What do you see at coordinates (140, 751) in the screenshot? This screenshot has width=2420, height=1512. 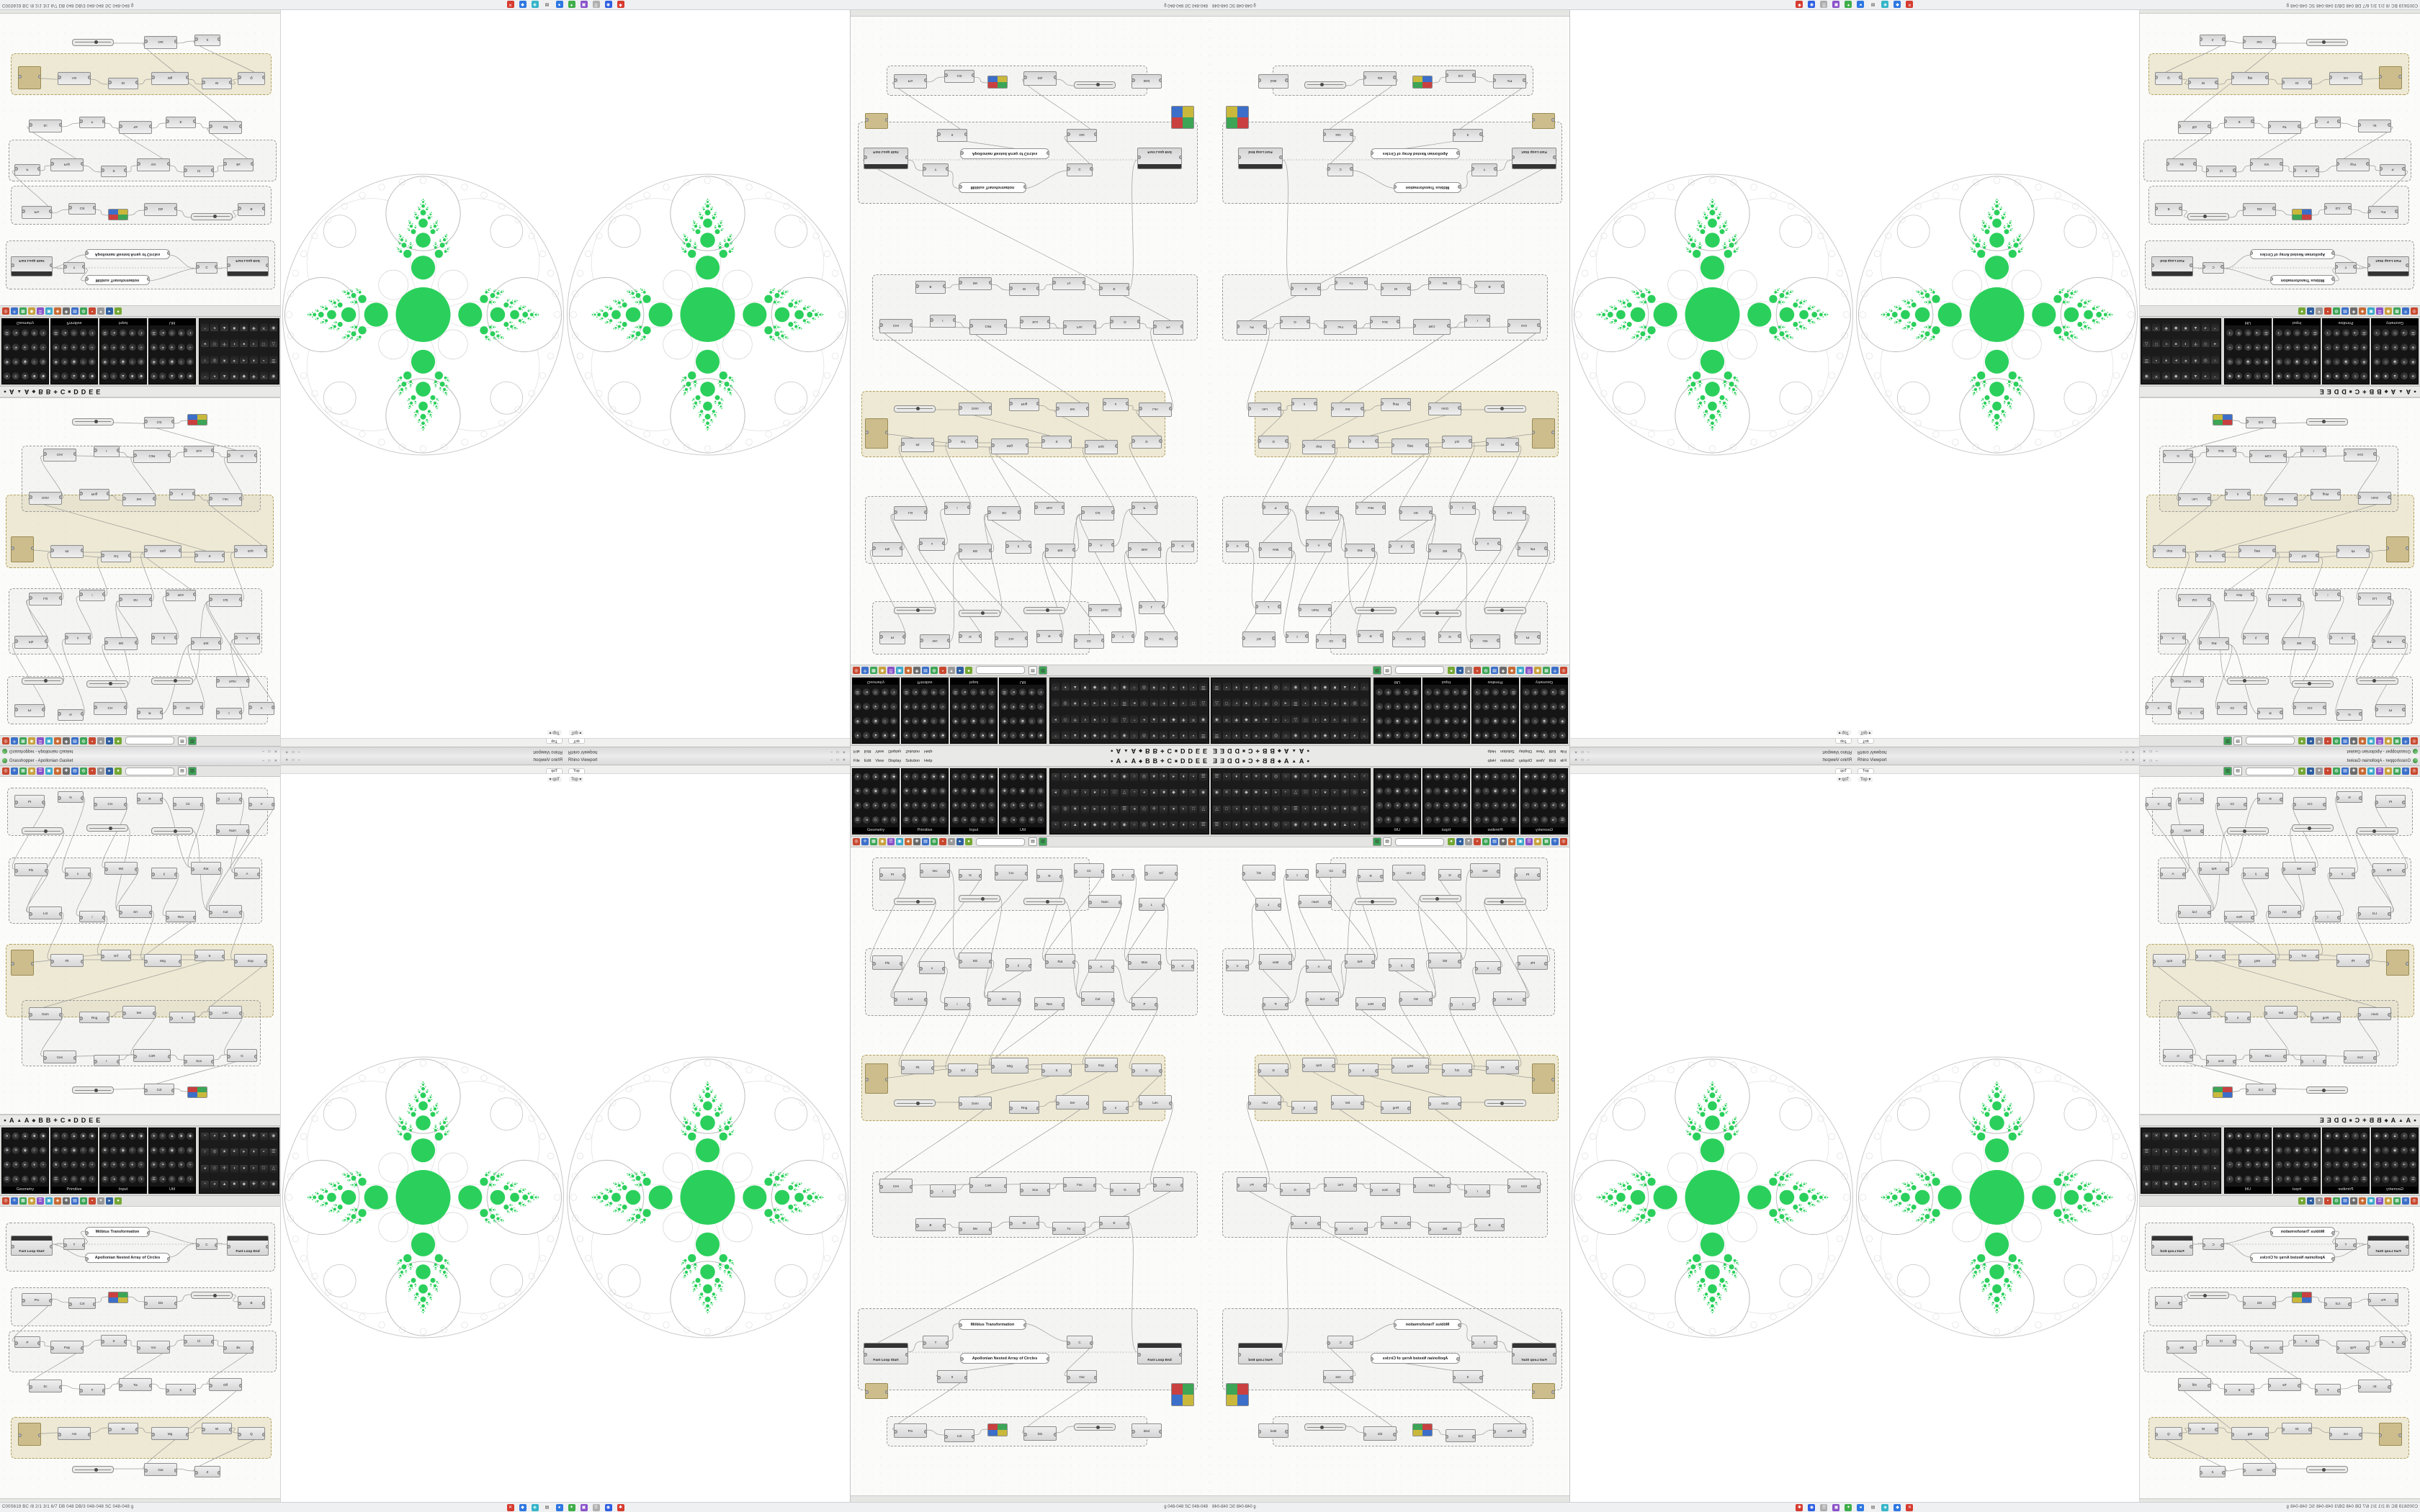 I see `window-titlebar: Grasshopper - Apollonian Gasket – □ ✕` at bounding box center [140, 751].